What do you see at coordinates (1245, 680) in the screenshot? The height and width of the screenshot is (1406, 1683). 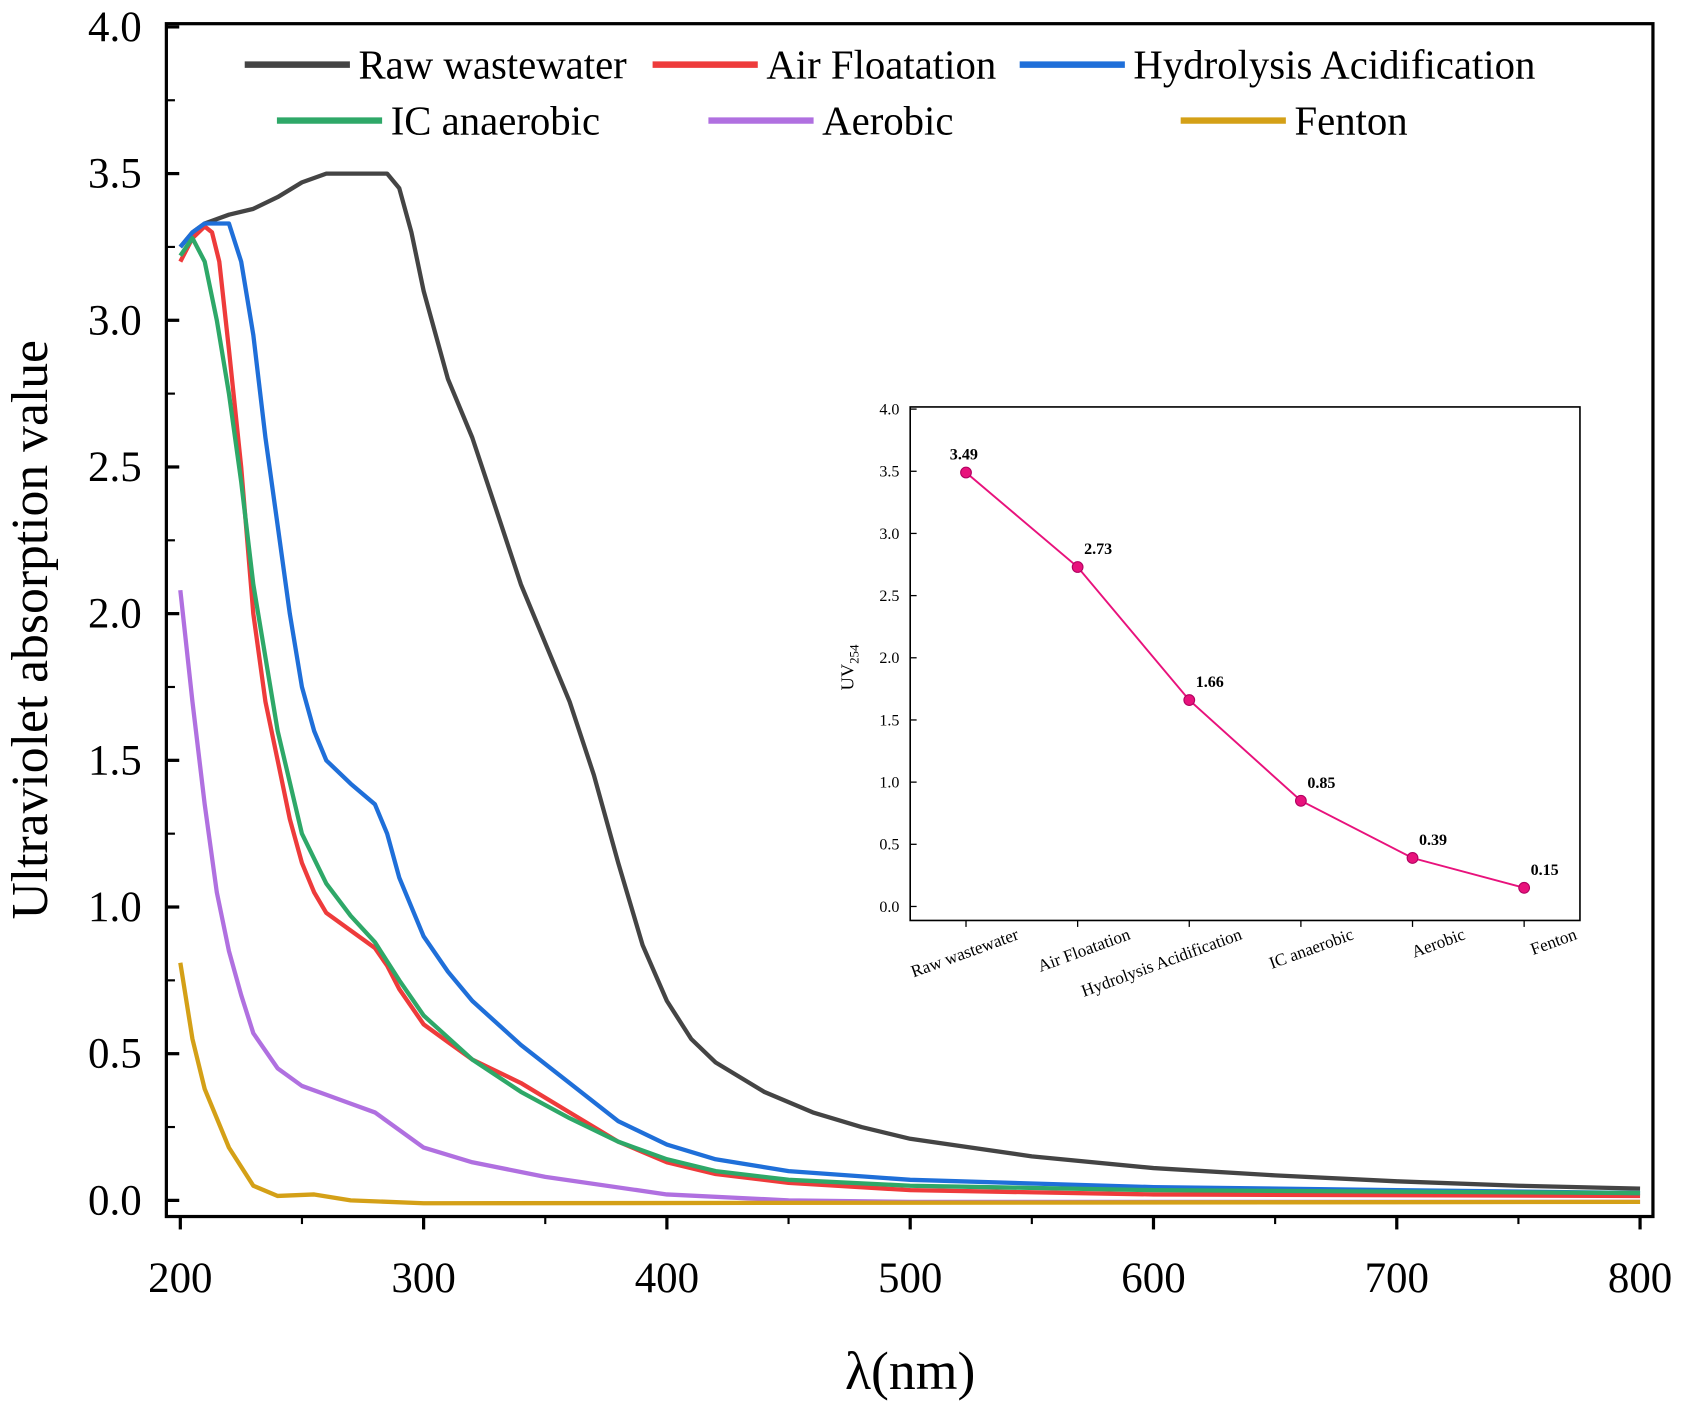 I see `inset-series-line` at bounding box center [1245, 680].